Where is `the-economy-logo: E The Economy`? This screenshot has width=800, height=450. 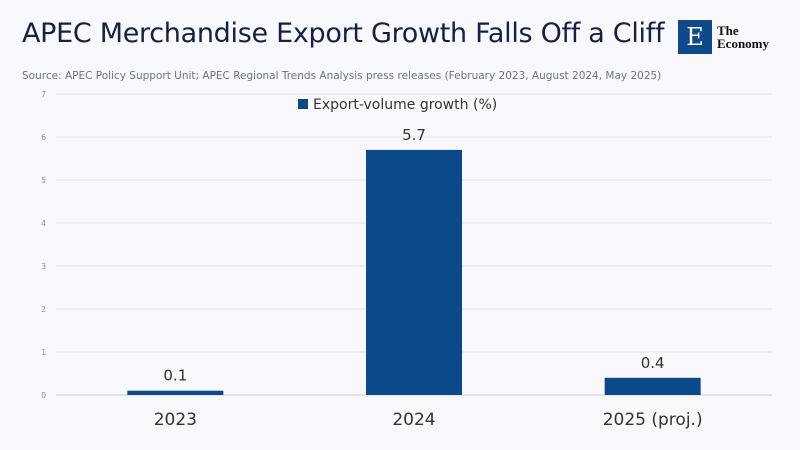 the-economy-logo: E The Economy is located at coordinates (723, 37).